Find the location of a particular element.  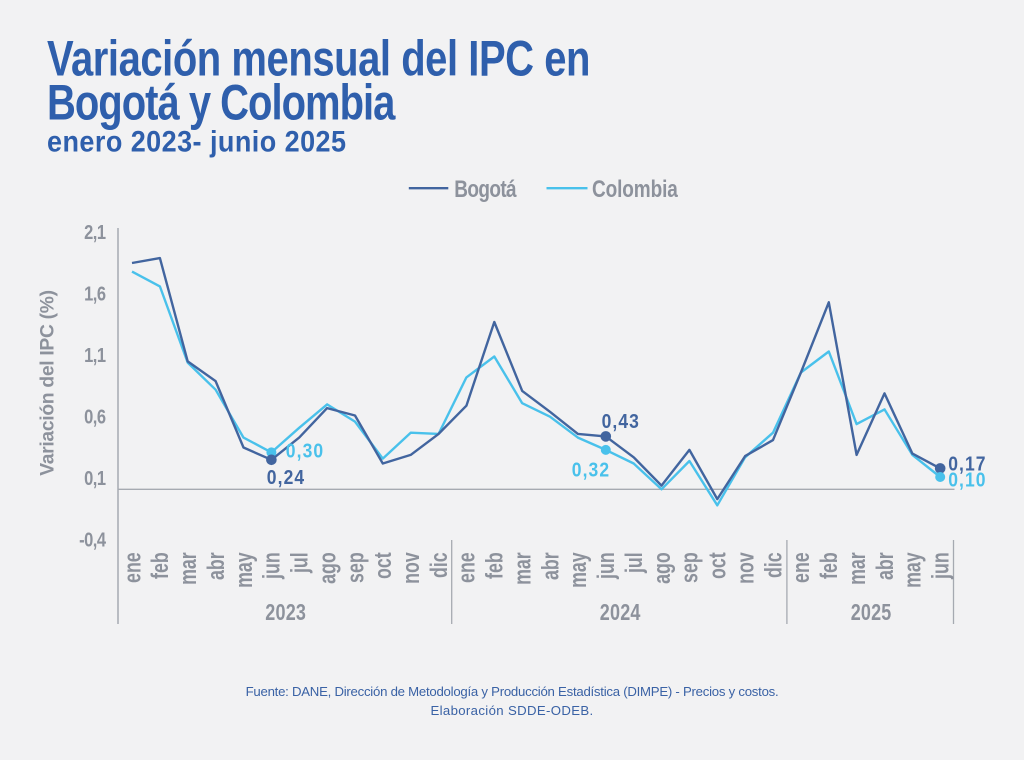

svg-text: 0,1 is located at coordinates (95, 477).